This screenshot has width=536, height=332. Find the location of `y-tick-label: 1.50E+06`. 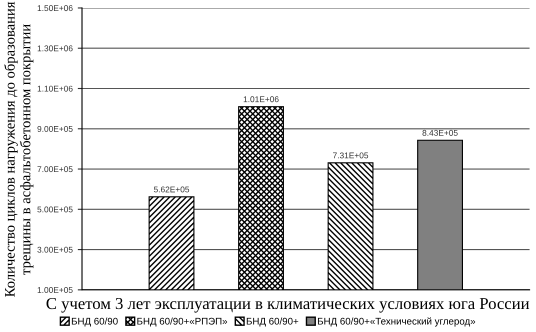

y-tick-label: 1.50E+06 is located at coordinates (55, 8).